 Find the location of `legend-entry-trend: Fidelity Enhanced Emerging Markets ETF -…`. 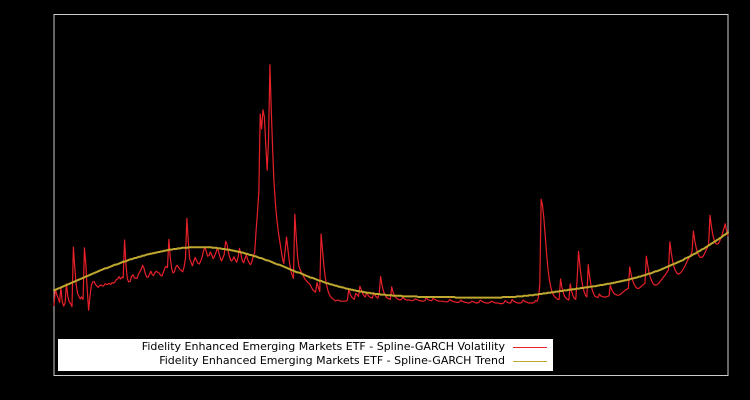

legend-entry-trend: Fidelity Enhanced Emerging Markets ETF -… is located at coordinates (305, 361).